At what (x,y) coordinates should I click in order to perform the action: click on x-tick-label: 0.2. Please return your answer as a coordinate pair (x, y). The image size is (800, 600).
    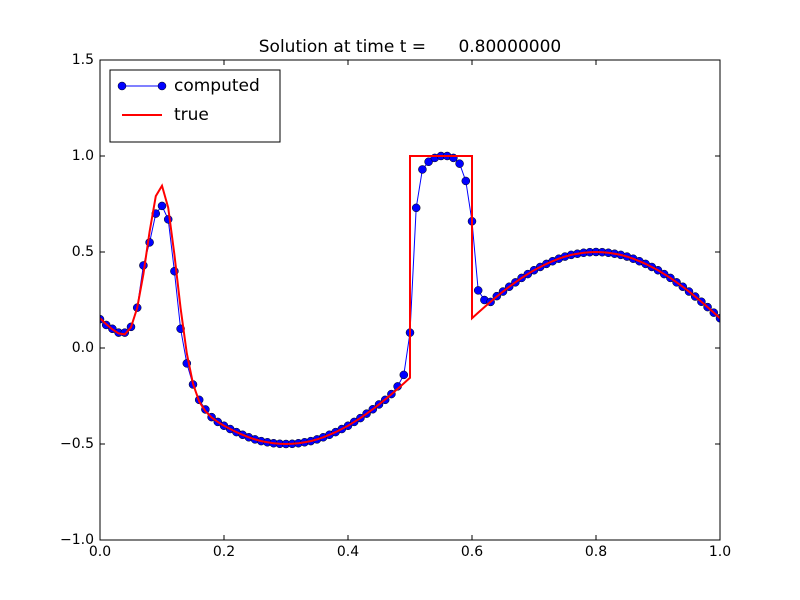
    Looking at the image, I should click on (224, 552).